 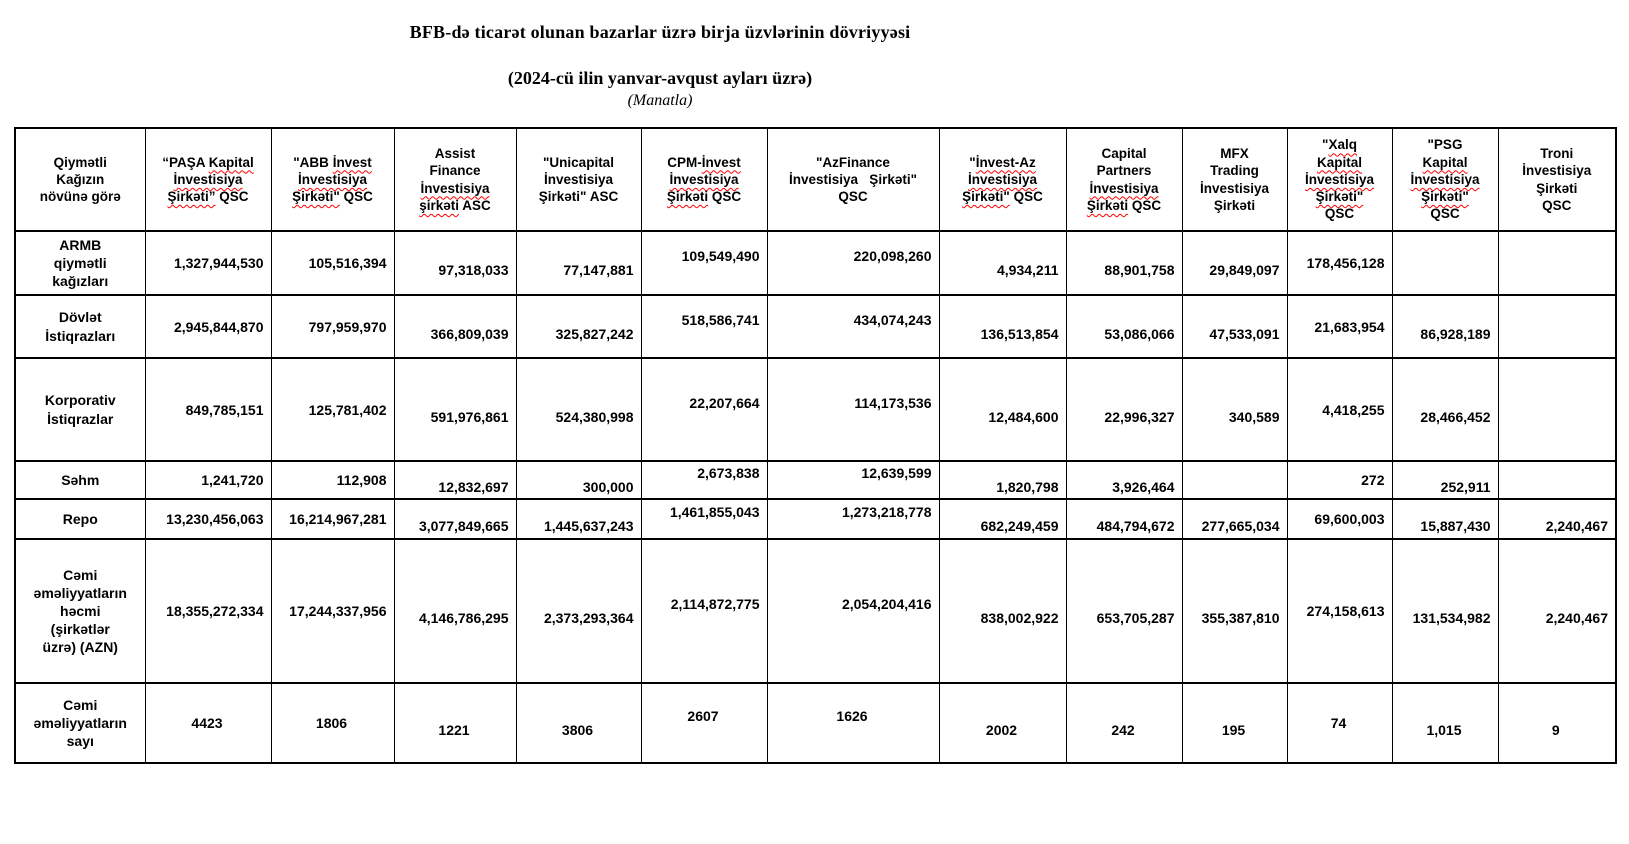 I want to click on header-text: Şirkəti, so click(x=1557, y=188).